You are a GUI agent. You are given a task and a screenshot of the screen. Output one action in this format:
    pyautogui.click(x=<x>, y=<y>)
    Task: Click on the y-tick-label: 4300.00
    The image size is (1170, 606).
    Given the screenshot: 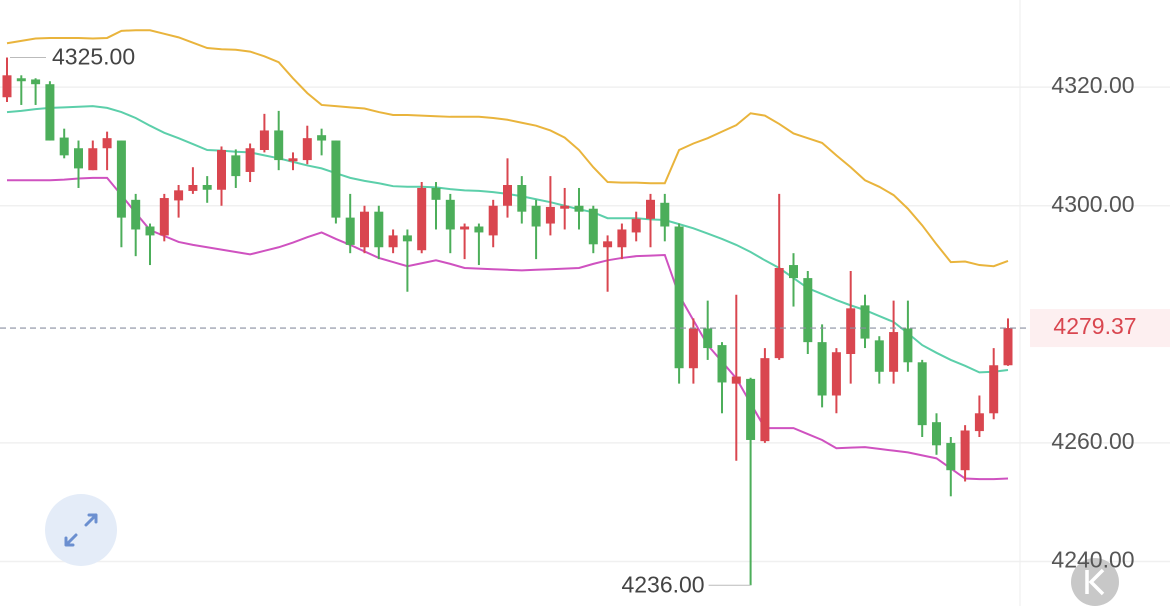 What is the action you would take?
    pyautogui.click(x=1092, y=204)
    